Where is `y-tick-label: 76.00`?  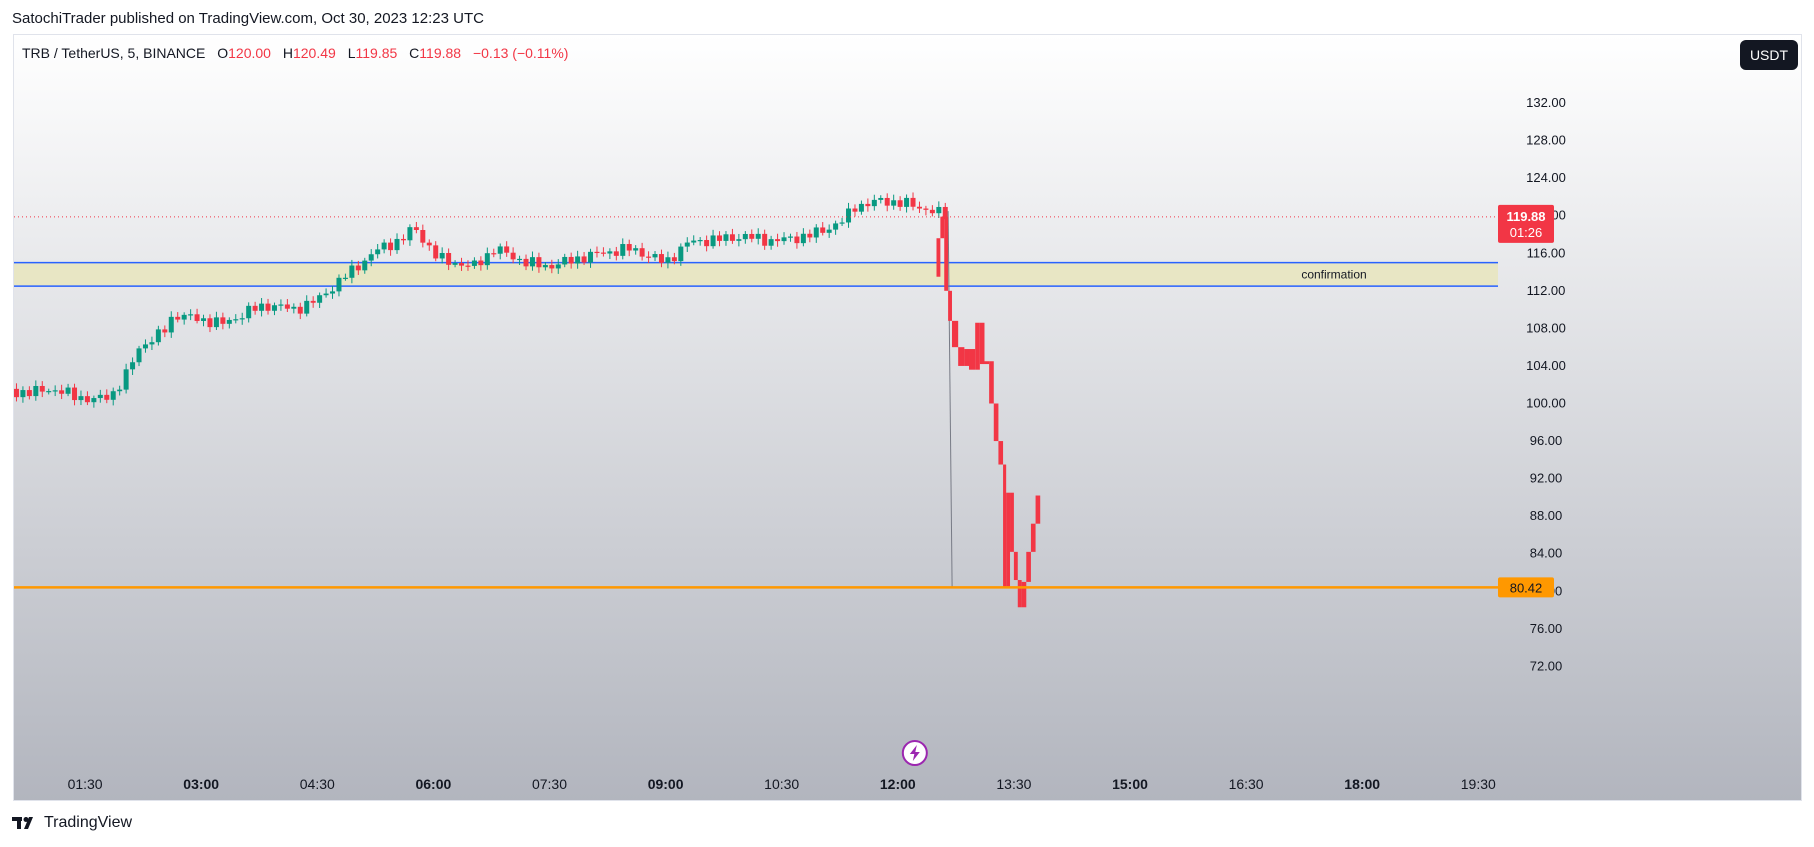 y-tick-label: 76.00 is located at coordinates (1546, 628).